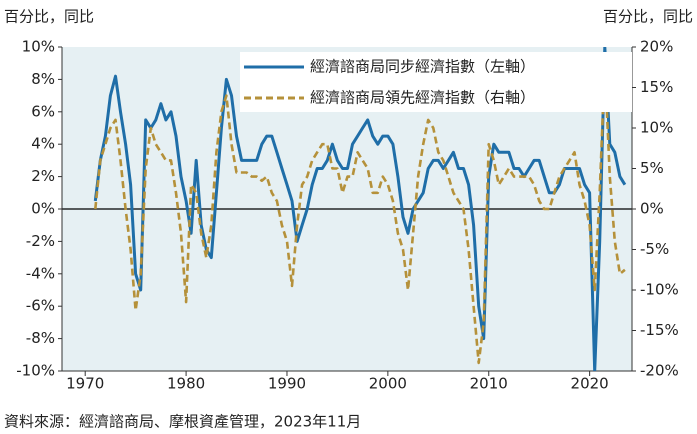  What do you see at coordinates (43, 79) in the screenshot?
I see `y-tick-label: 8%` at bounding box center [43, 79].